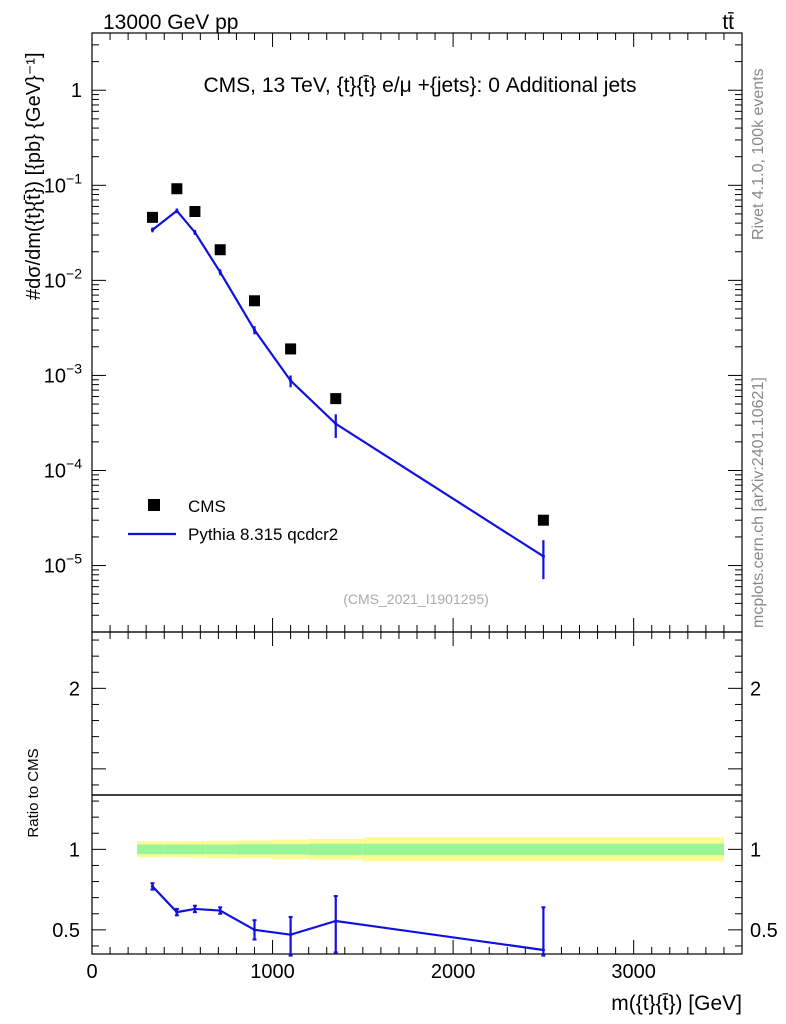 This screenshot has width=786, height=1024. I want to click on header-right: tt̄, so click(728, 22).